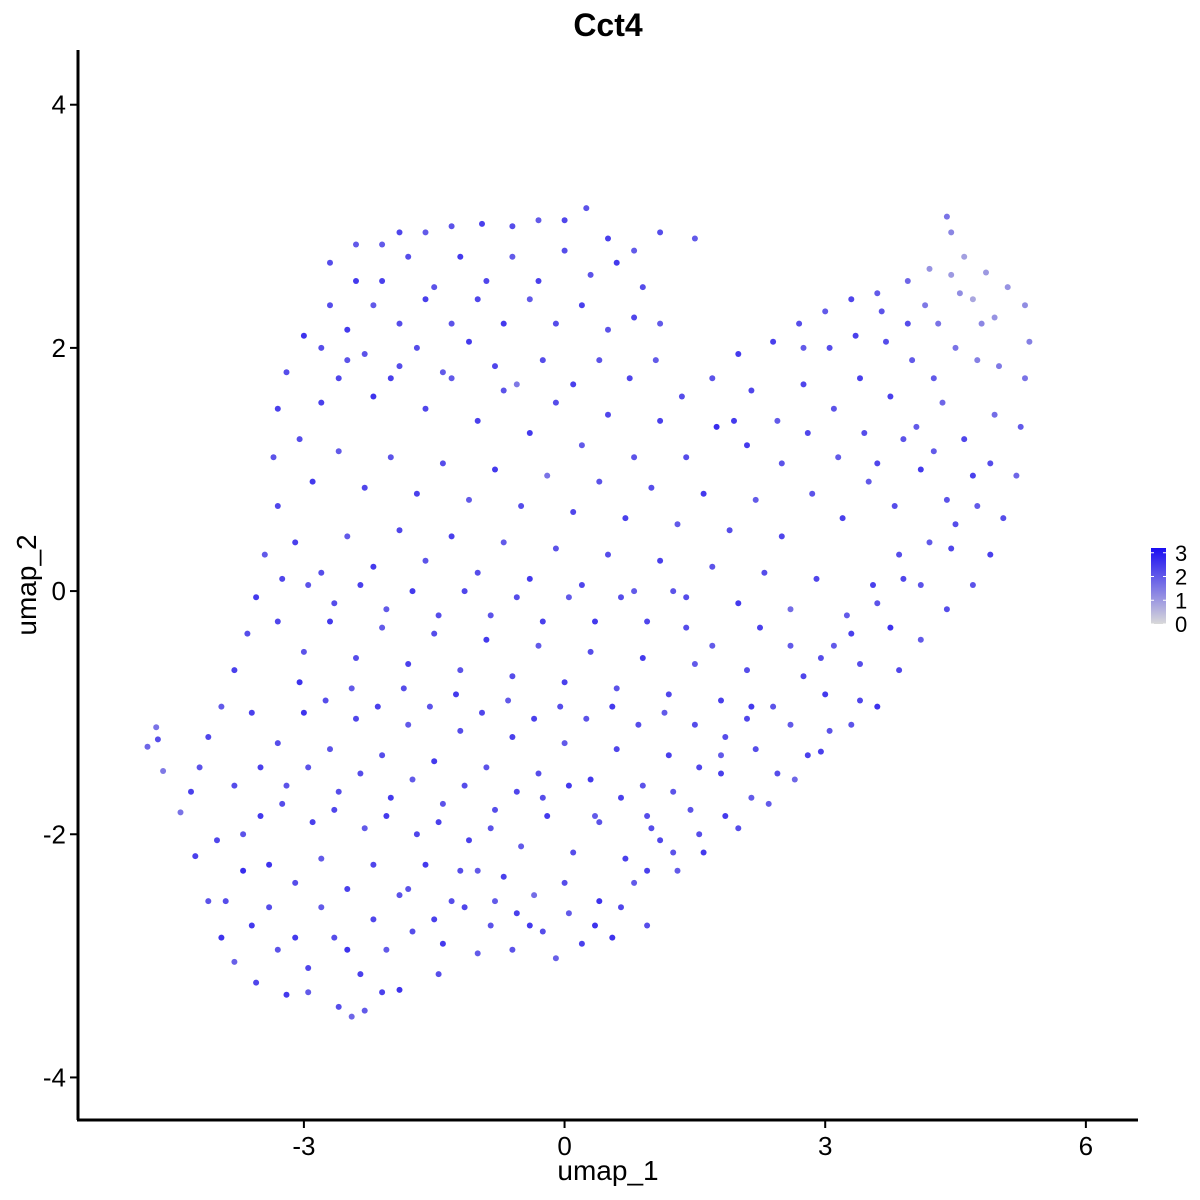 The width and height of the screenshot is (1200, 1200). Describe the element at coordinates (1181, 600) in the screenshot. I see `colorbar-tick-label: 1` at that location.